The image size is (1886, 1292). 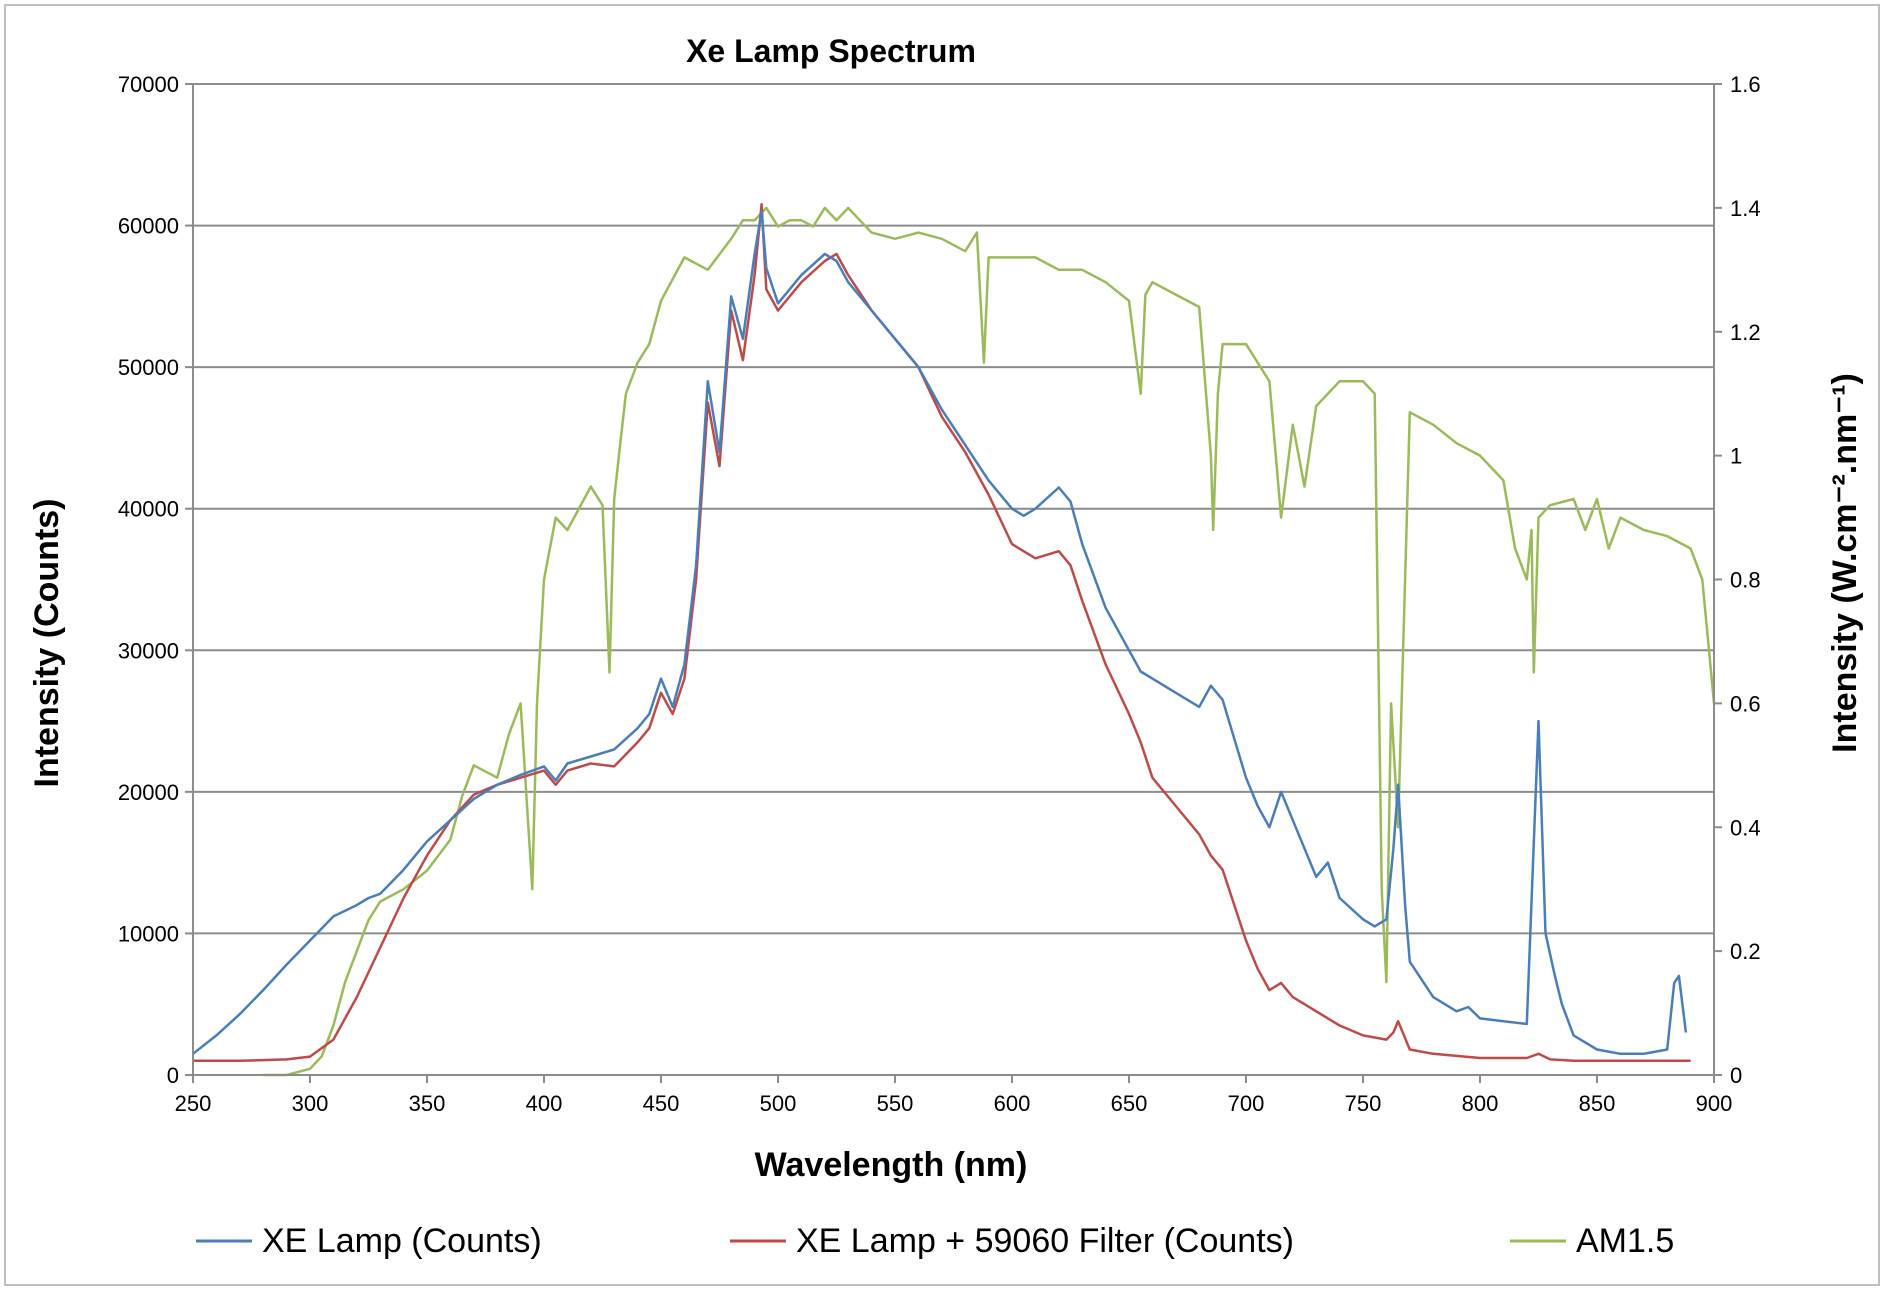 What do you see at coordinates (1745, 703) in the screenshot?
I see `y-right-tick-label-3: 0.6` at bounding box center [1745, 703].